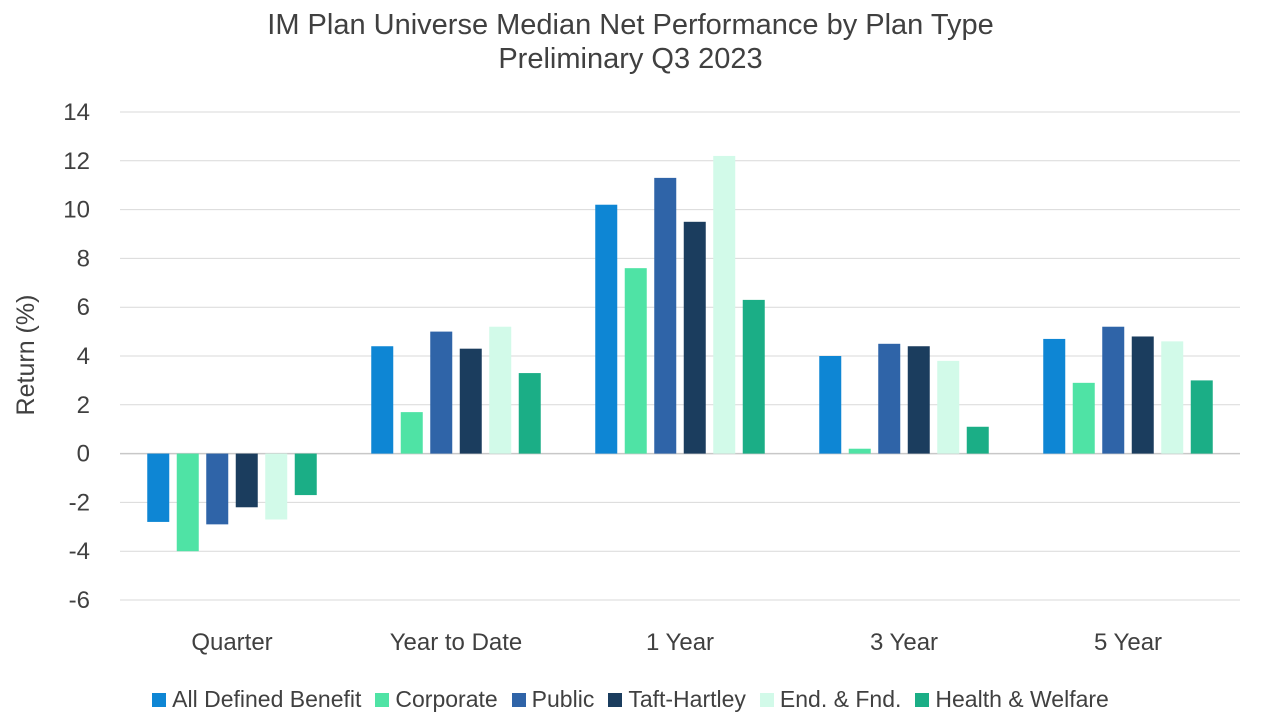 This screenshot has width=1261, height=720. What do you see at coordinates (79, 600) in the screenshot?
I see `y-tick-label: -6` at bounding box center [79, 600].